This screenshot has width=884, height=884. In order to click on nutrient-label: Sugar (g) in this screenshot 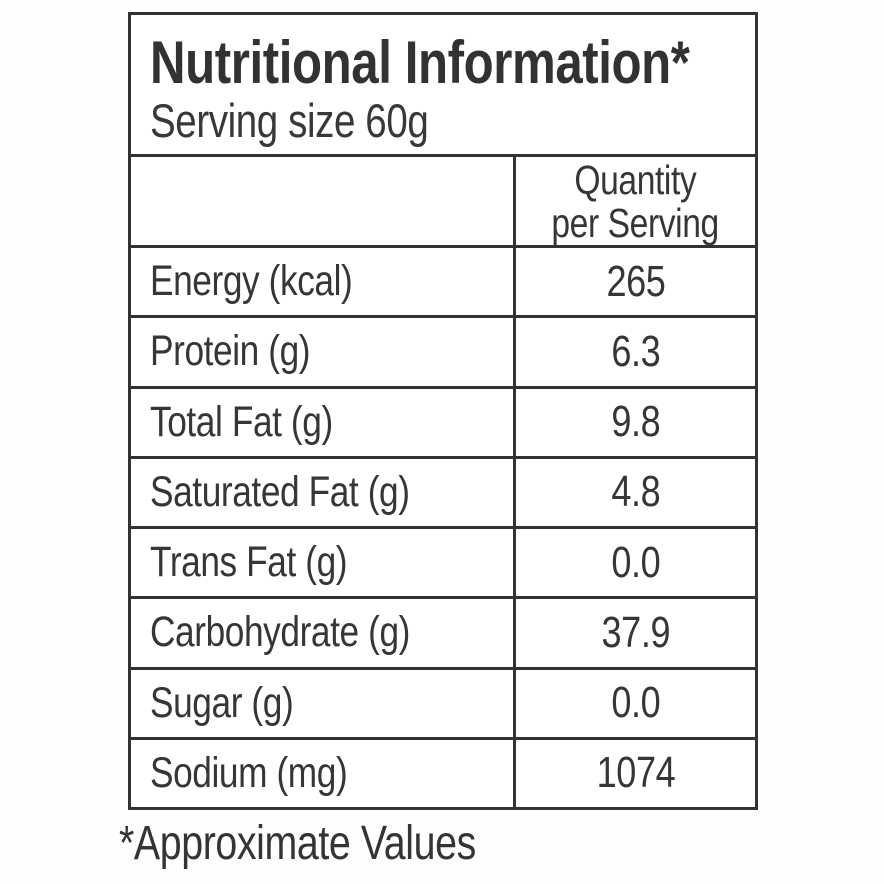, I will do `click(222, 702)`.